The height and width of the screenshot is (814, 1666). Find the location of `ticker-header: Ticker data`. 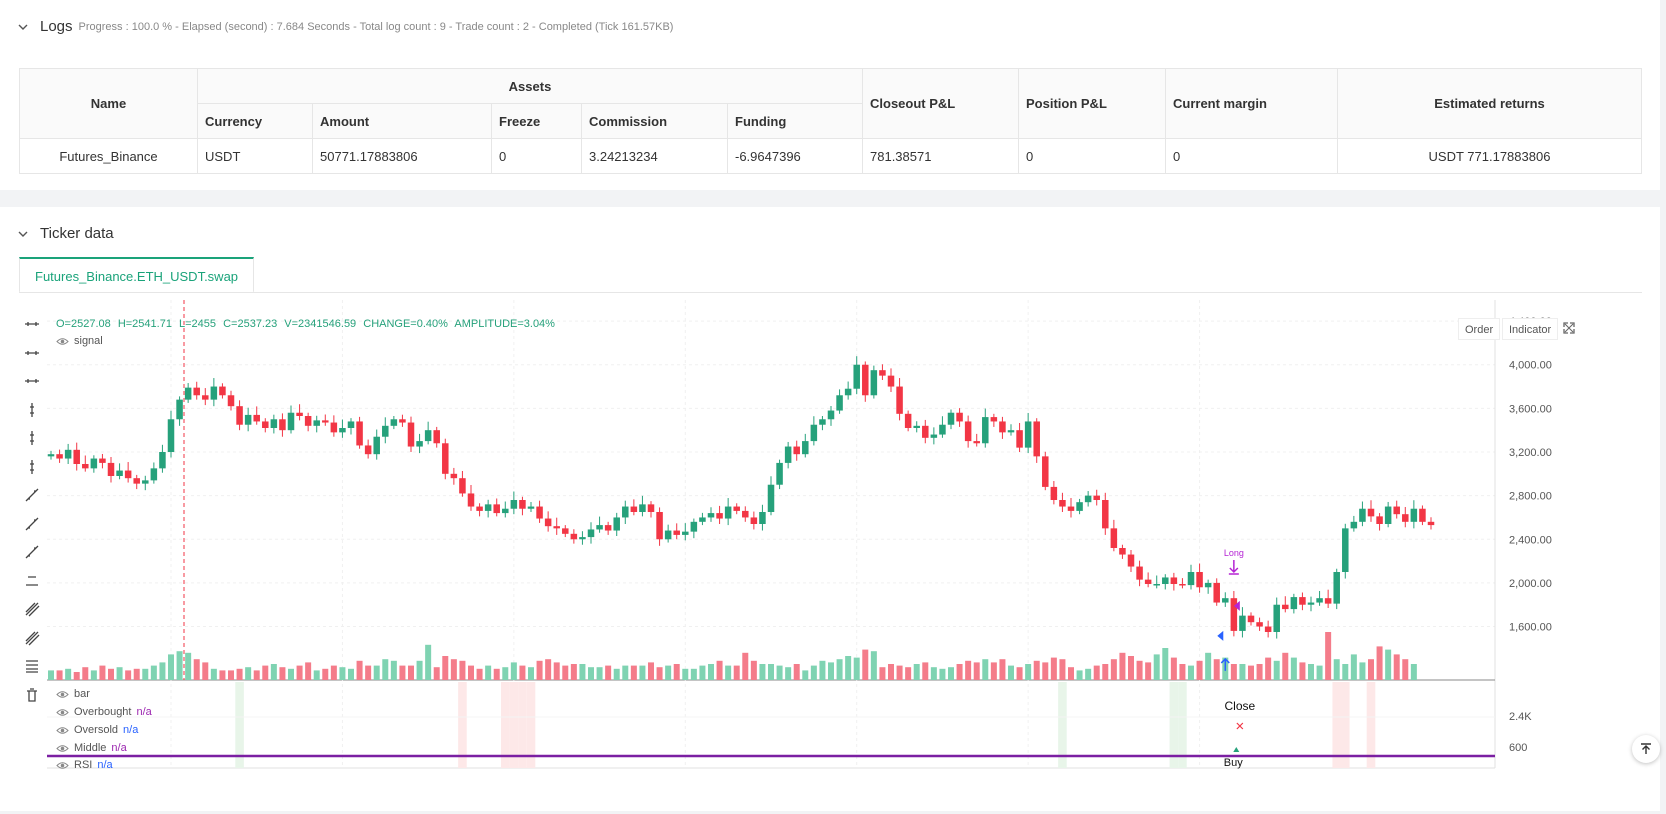

ticker-header: Ticker data is located at coordinates (66, 233).